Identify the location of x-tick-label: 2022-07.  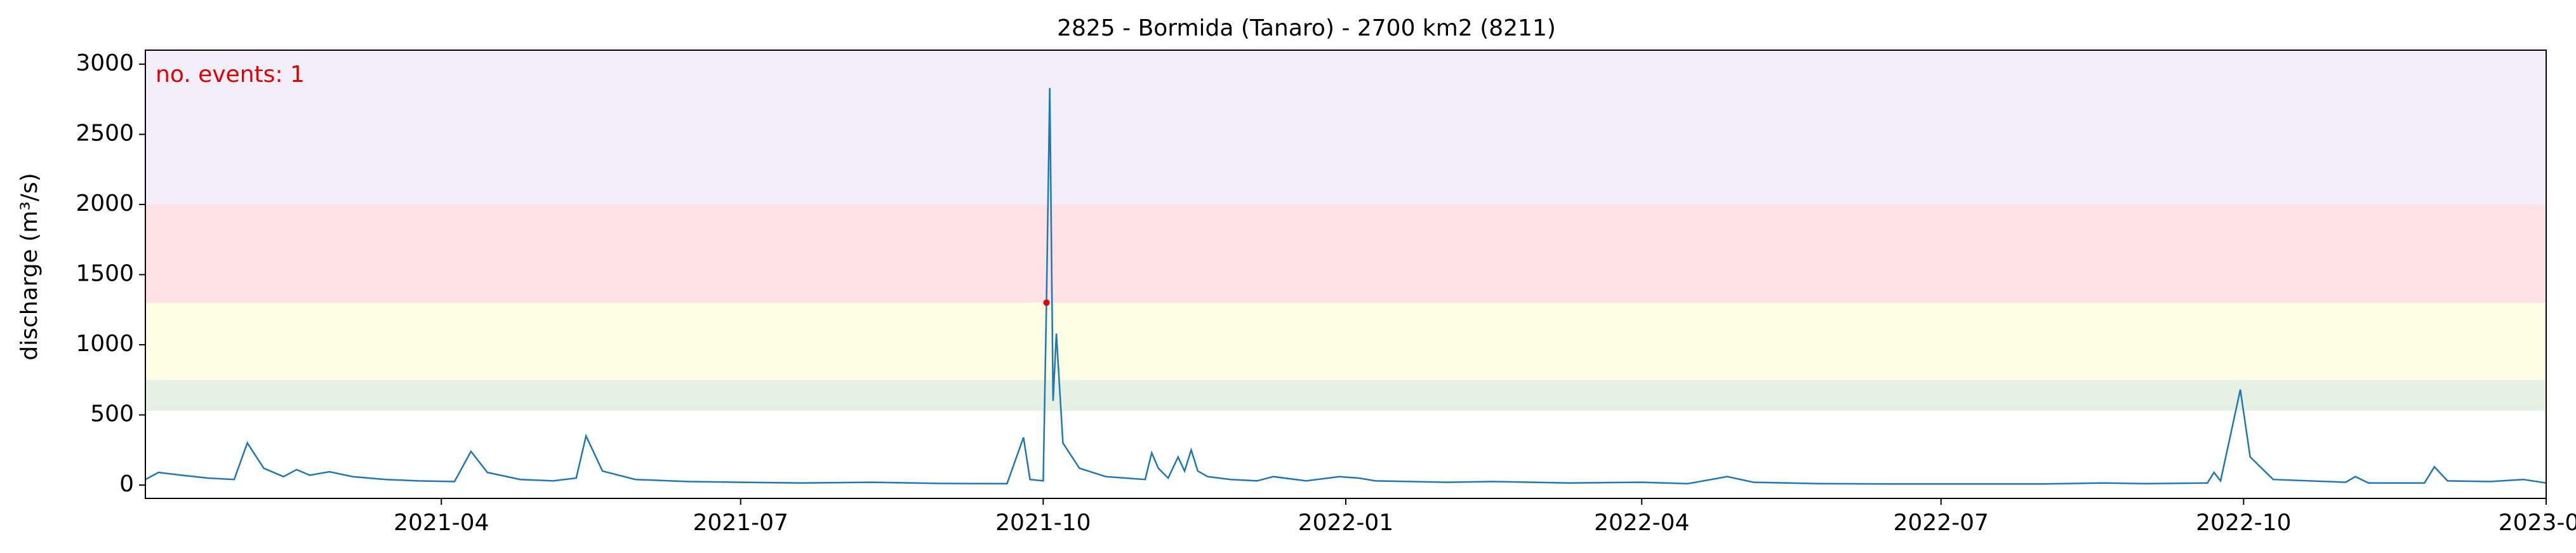
(1941, 523).